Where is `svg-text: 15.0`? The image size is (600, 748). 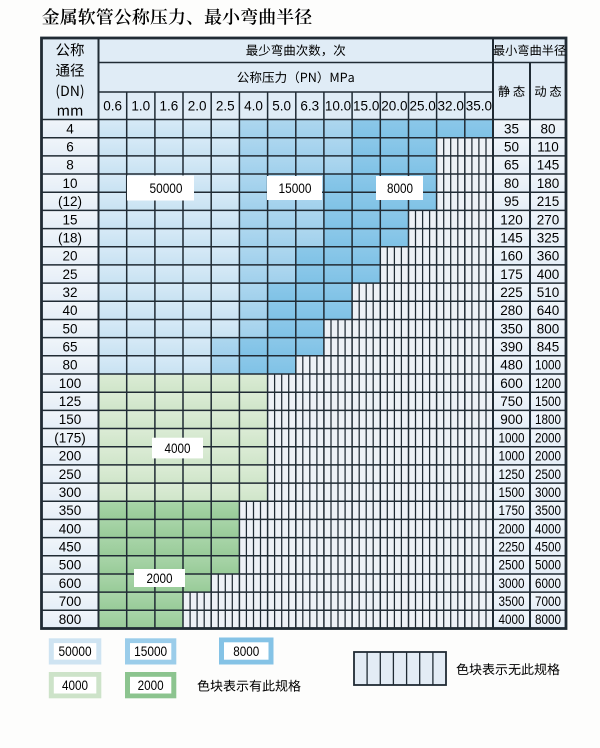
svg-text: 15.0 is located at coordinates (366, 106).